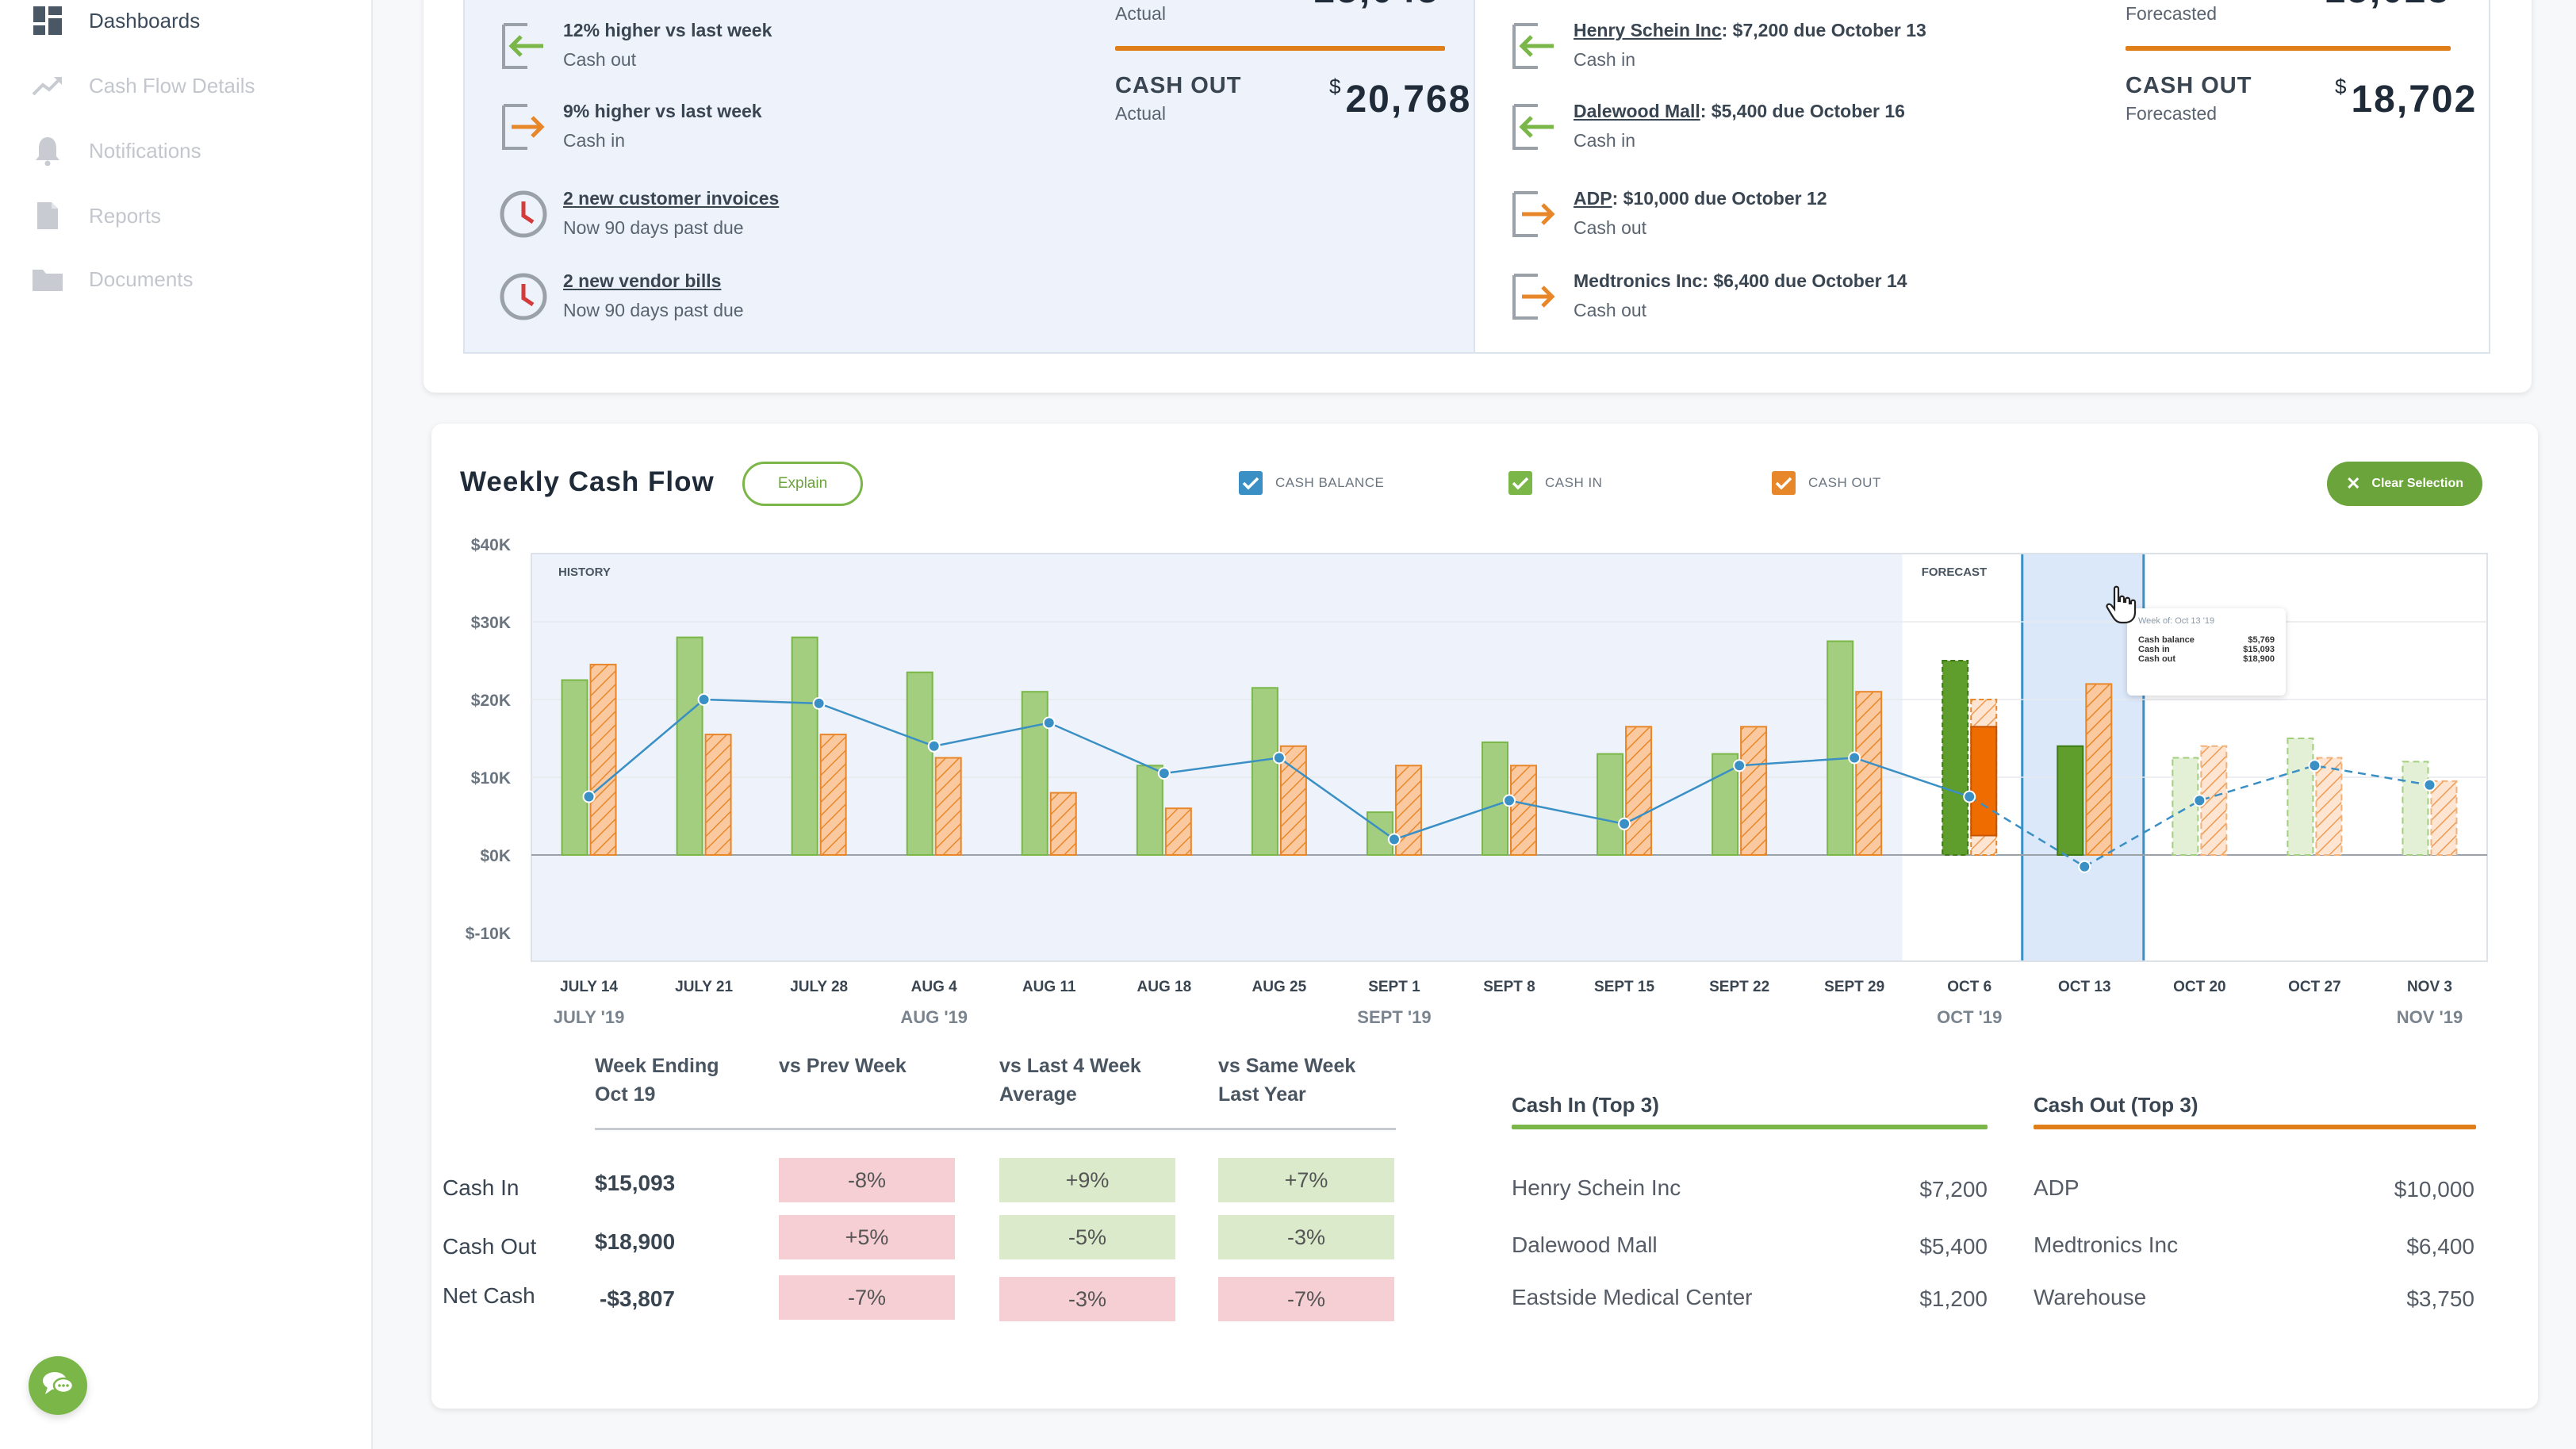 The image size is (2576, 1449). I want to click on alert-subtitle: Cash in, so click(594, 140).